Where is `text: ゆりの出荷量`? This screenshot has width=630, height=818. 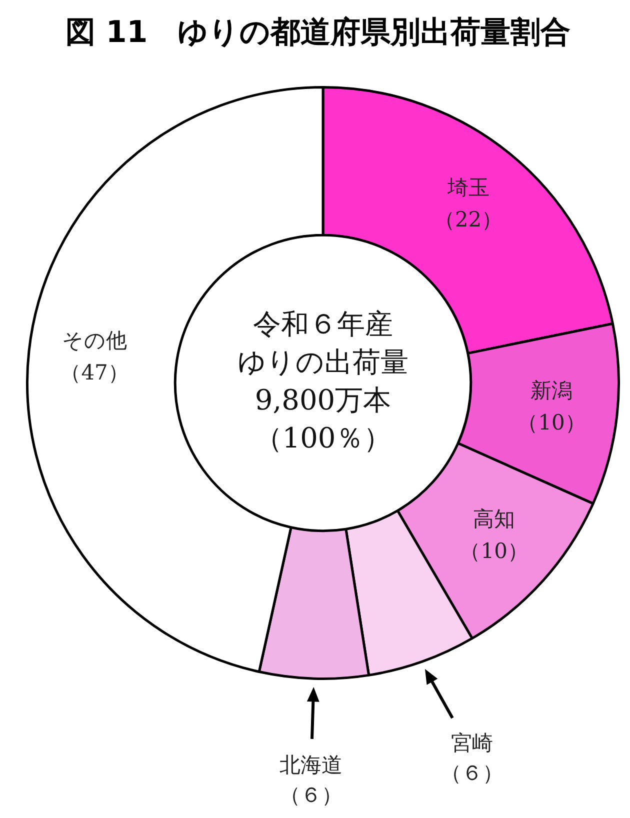 text: ゆりの出荷量 is located at coordinates (323, 361).